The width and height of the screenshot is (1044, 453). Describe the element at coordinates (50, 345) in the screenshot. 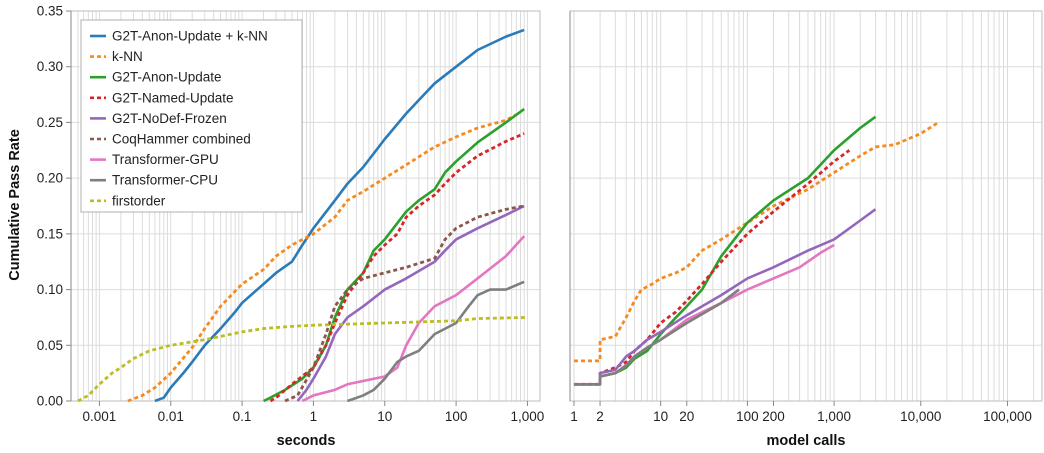

I see `y-tick-label: 0.05` at that location.